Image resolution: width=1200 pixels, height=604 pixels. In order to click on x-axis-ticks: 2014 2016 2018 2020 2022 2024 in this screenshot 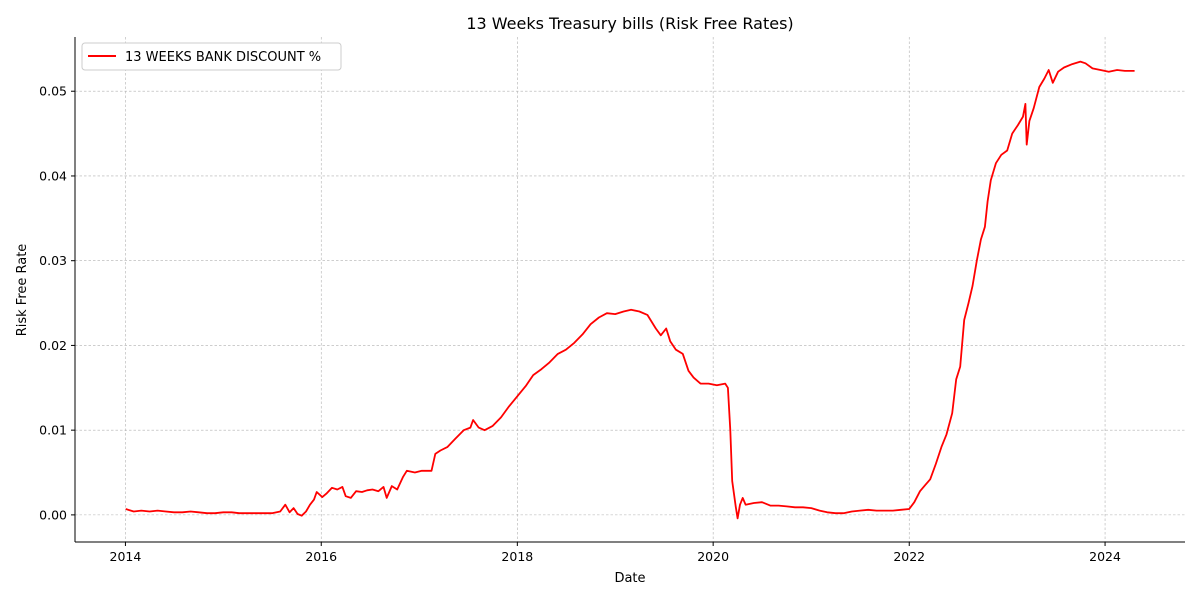, I will do `click(615, 553)`.